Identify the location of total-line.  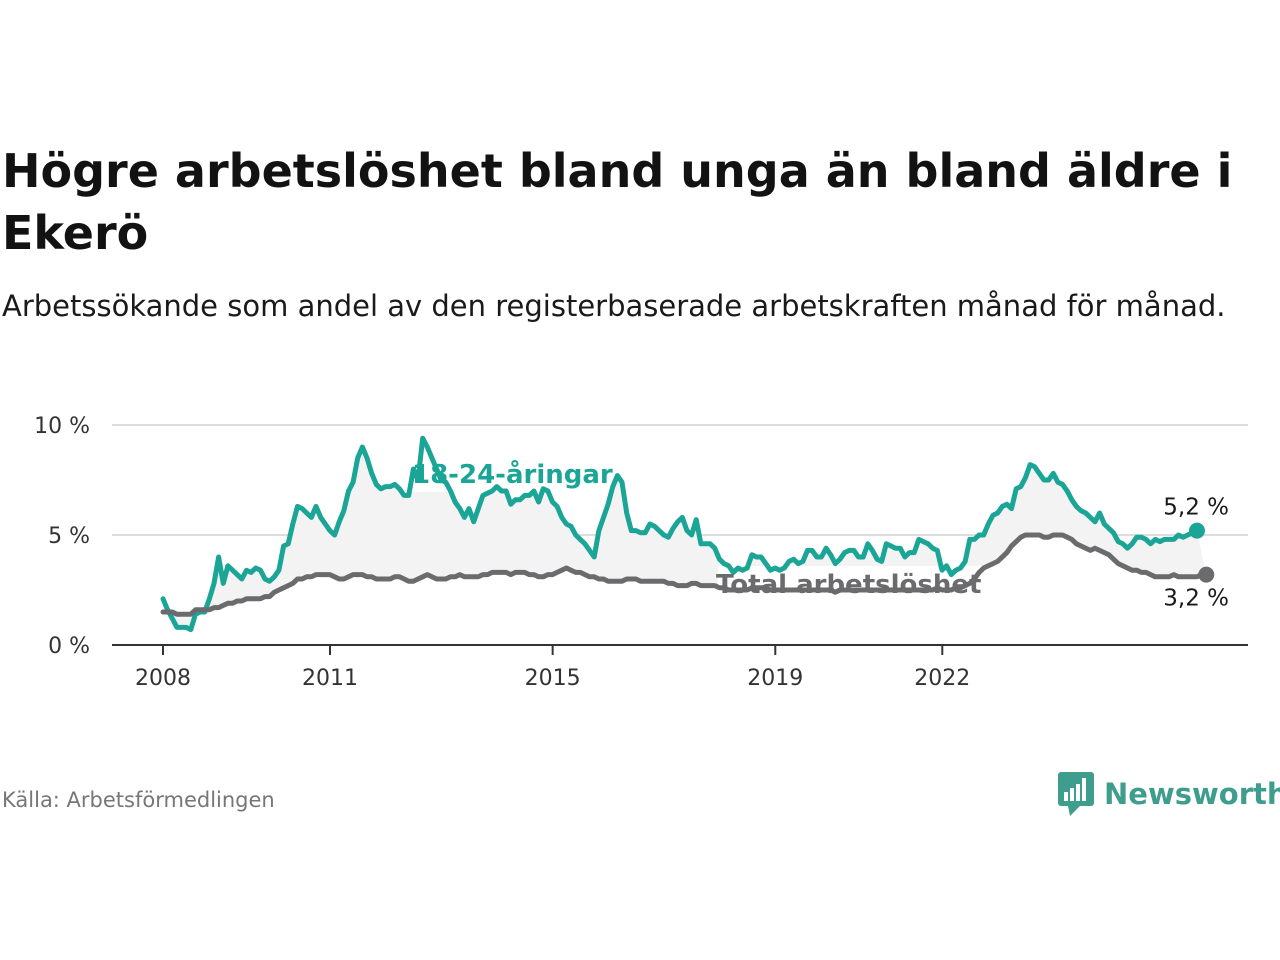
(684, 574).